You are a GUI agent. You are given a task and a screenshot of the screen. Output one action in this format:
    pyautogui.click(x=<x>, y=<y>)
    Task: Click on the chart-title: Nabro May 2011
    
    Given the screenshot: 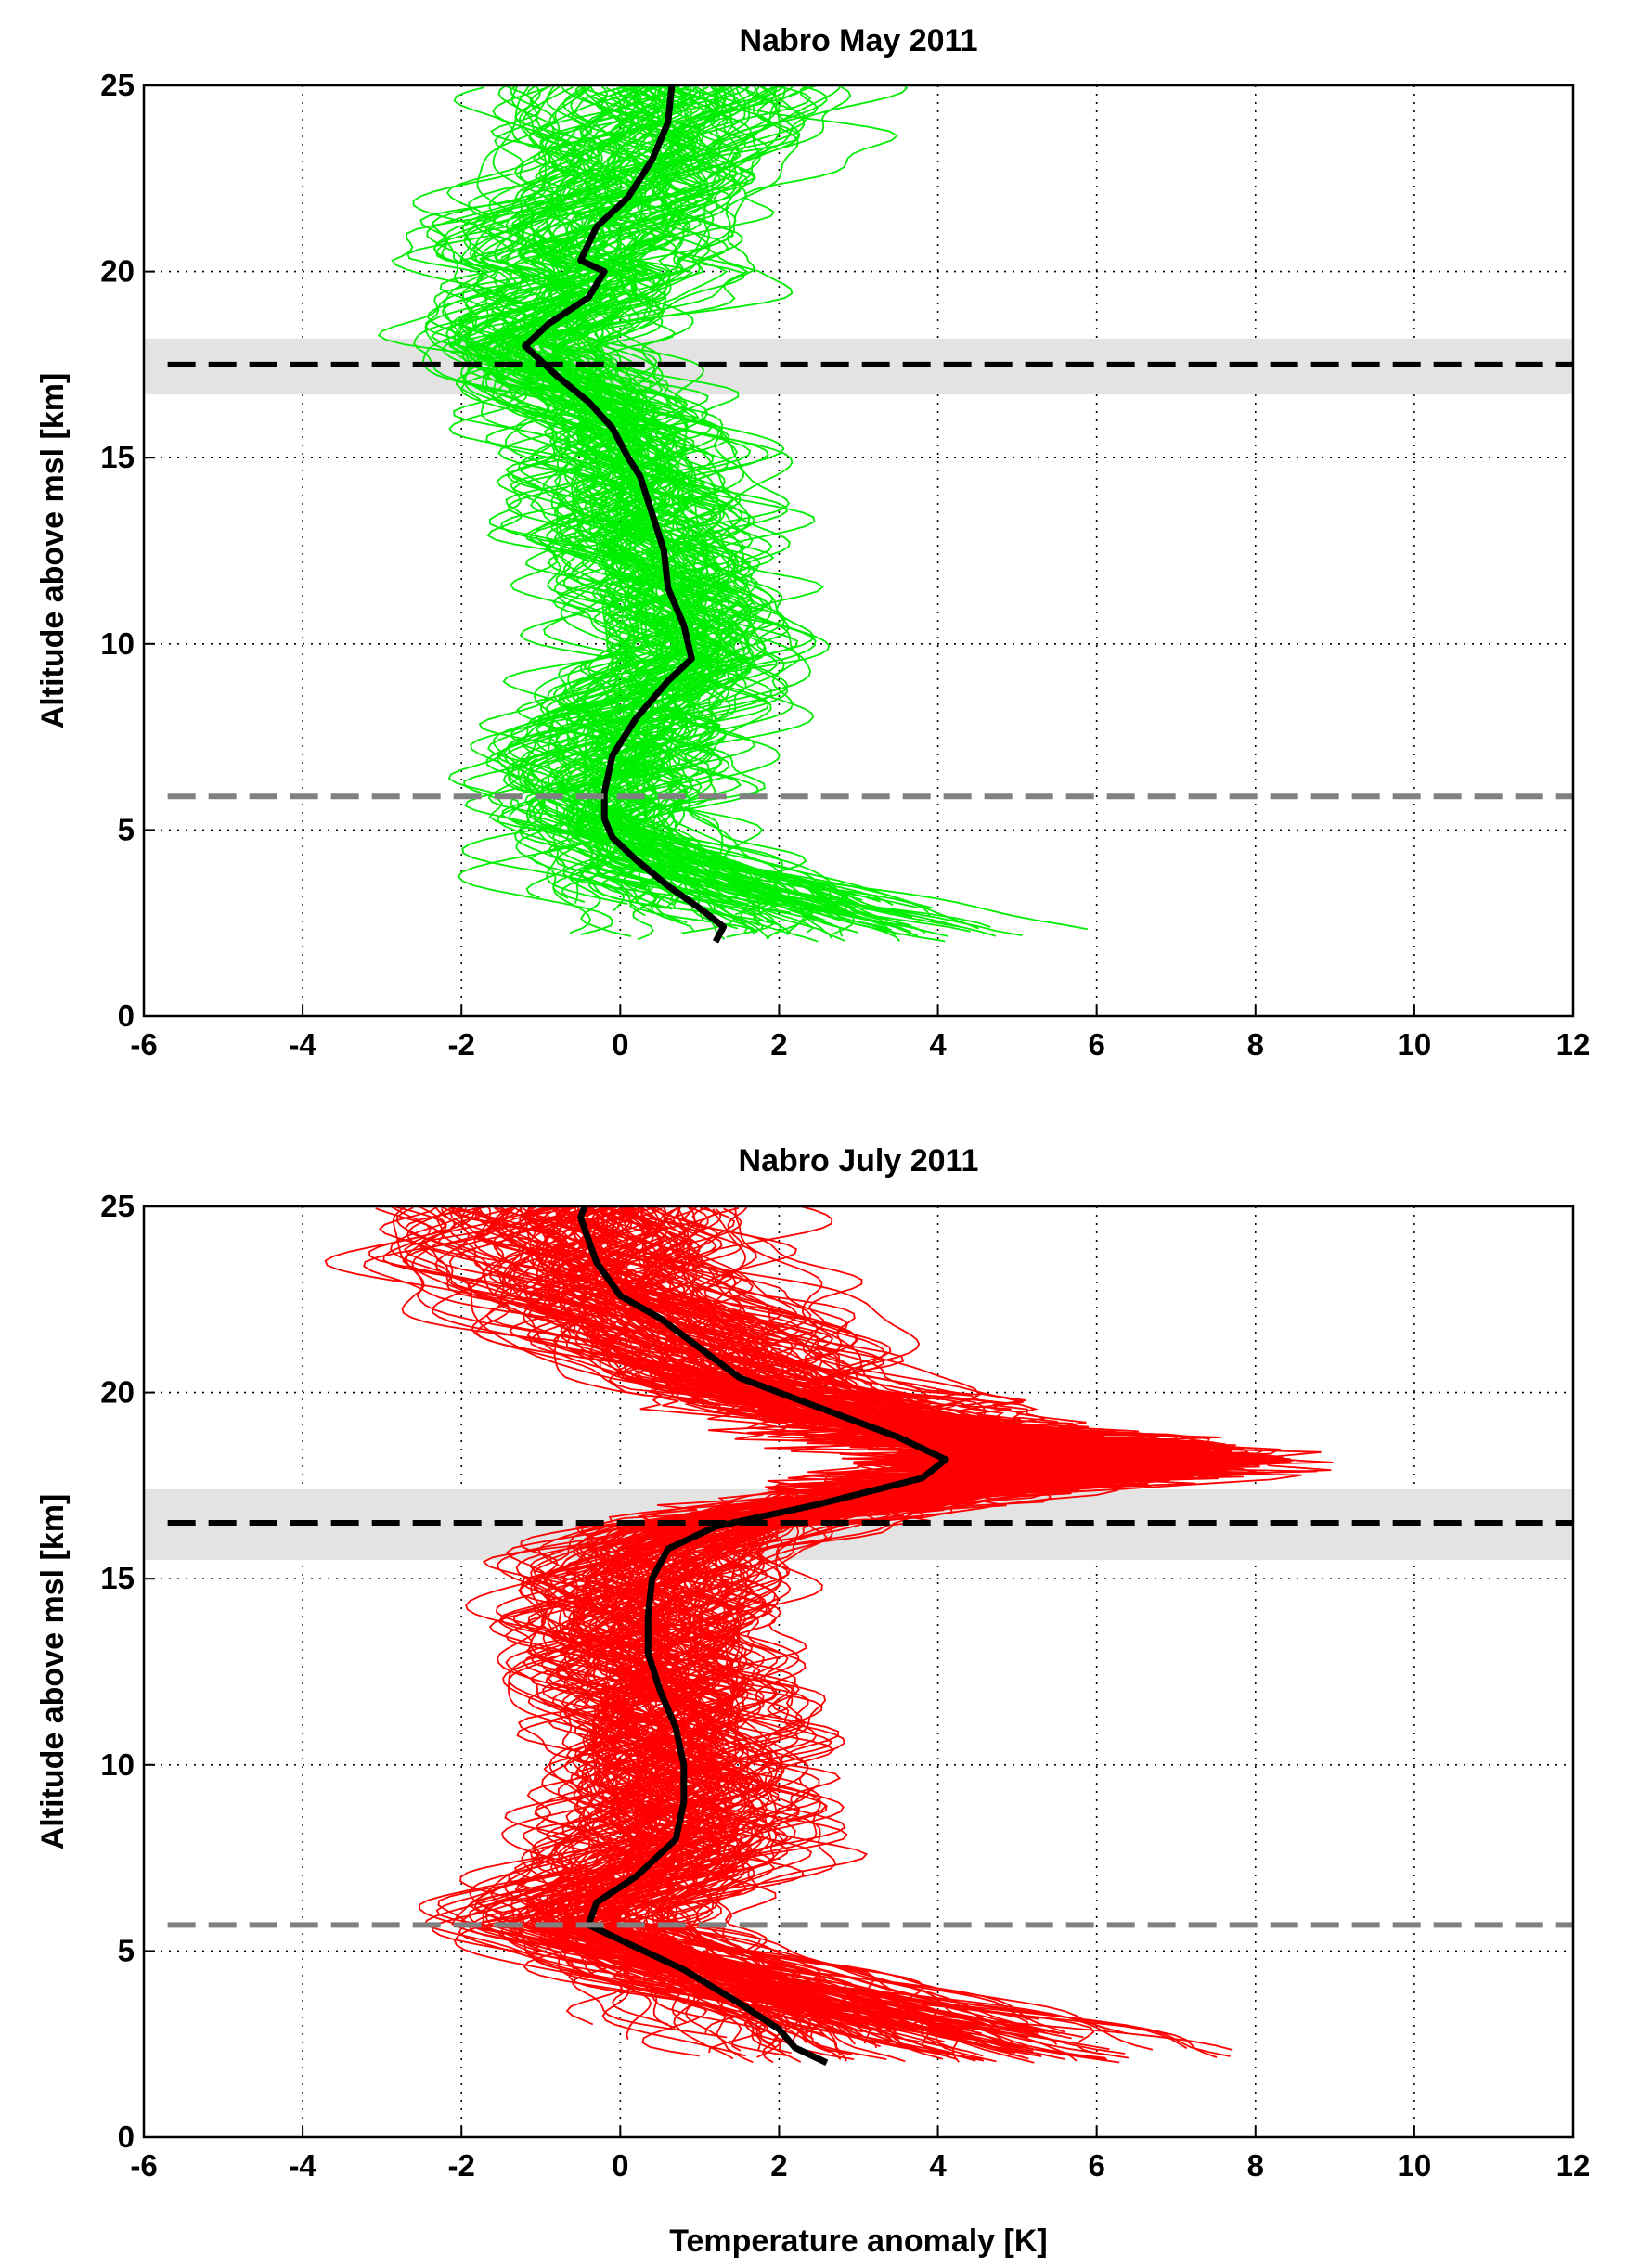 What is the action you would take?
    pyautogui.click(x=858, y=40)
    